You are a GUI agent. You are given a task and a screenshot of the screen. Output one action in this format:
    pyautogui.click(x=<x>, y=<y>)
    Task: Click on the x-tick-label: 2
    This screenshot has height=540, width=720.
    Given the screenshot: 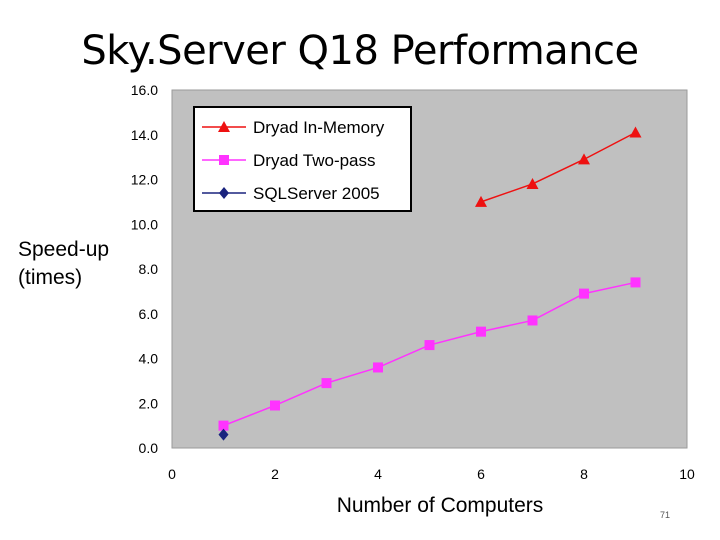 What is the action you would take?
    pyautogui.click(x=275, y=474)
    